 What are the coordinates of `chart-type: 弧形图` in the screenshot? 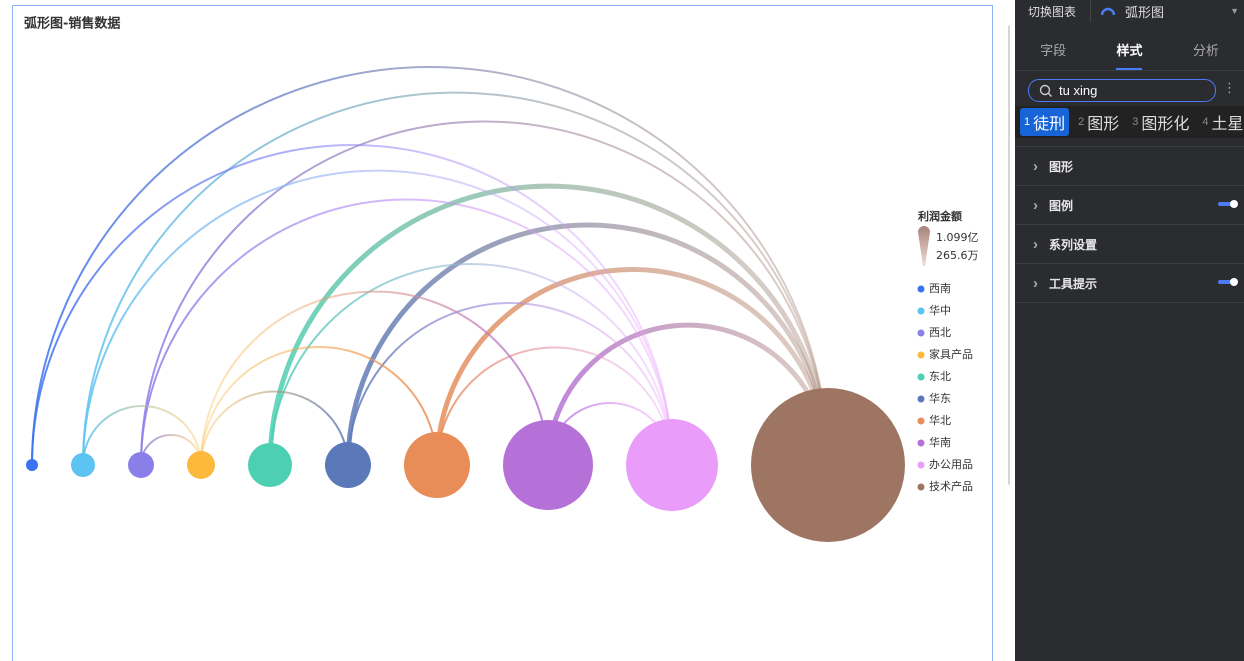 It's located at (1145, 12).